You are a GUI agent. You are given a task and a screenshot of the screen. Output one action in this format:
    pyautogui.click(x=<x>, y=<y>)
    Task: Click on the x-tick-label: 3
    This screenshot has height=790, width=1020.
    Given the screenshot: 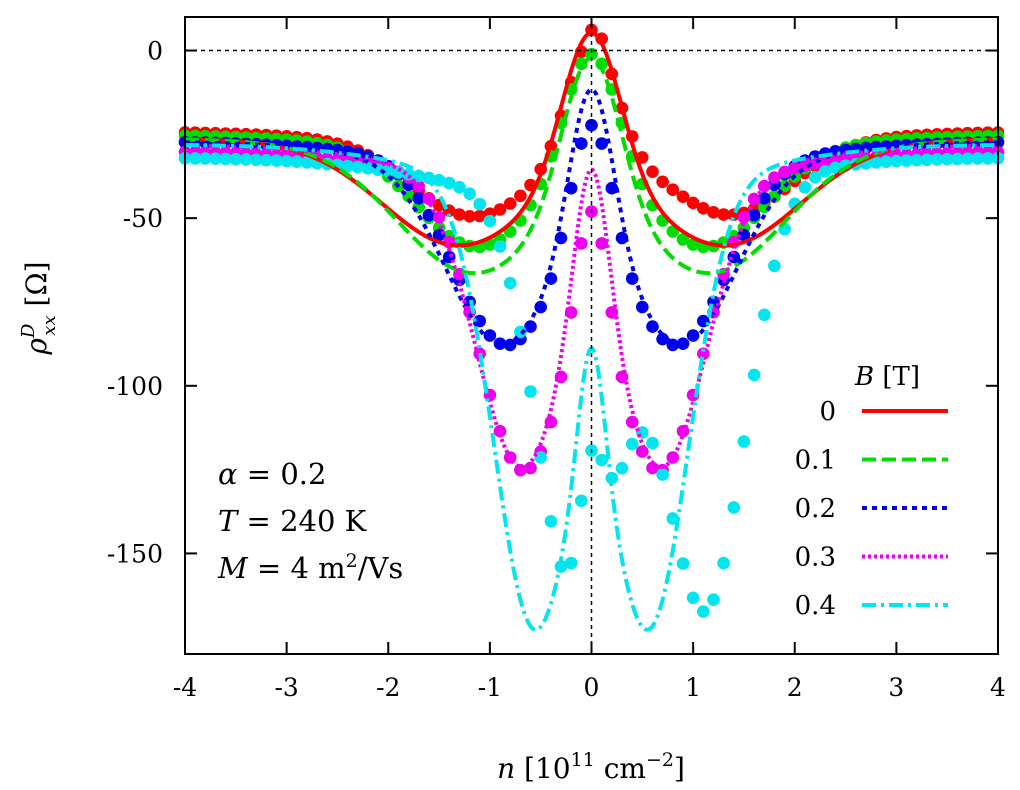 What is the action you would take?
    pyautogui.click(x=896, y=687)
    